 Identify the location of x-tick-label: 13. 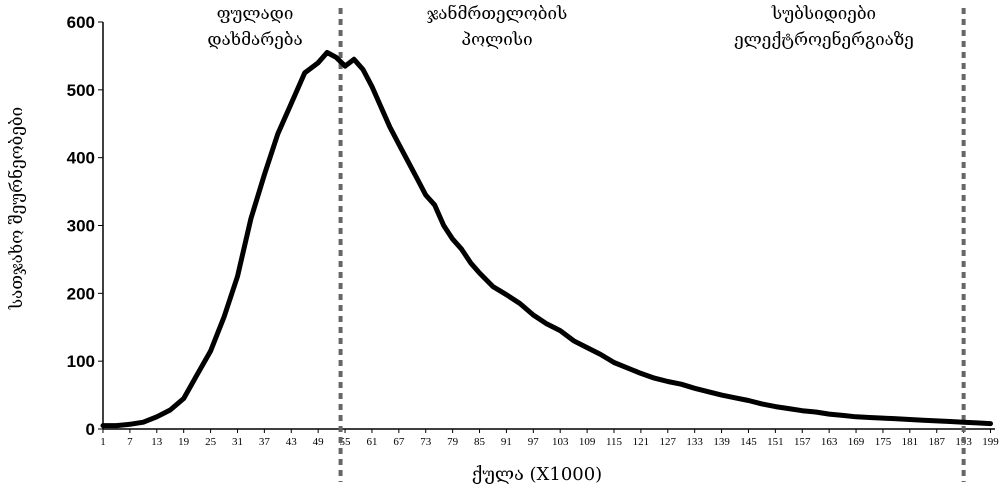
(157, 442).